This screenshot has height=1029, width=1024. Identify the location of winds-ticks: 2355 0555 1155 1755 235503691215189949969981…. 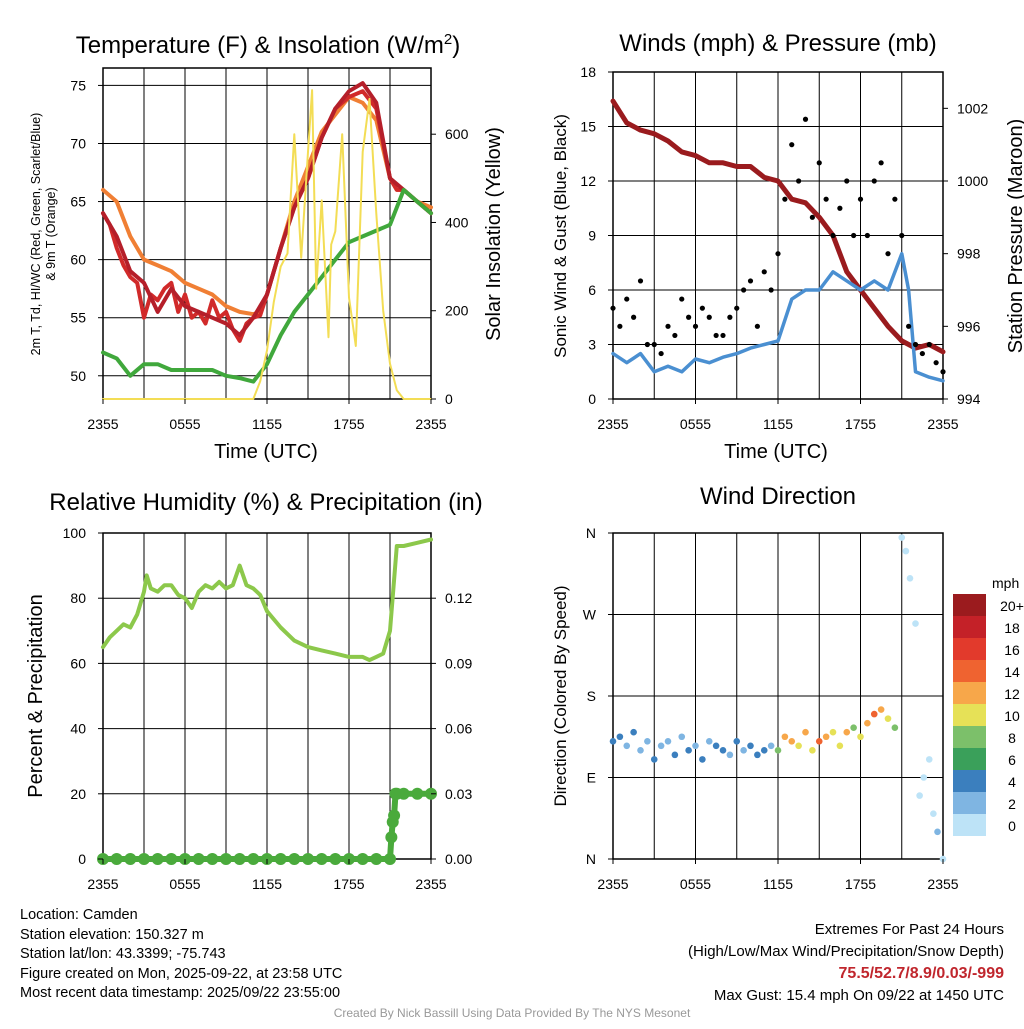
(784, 248).